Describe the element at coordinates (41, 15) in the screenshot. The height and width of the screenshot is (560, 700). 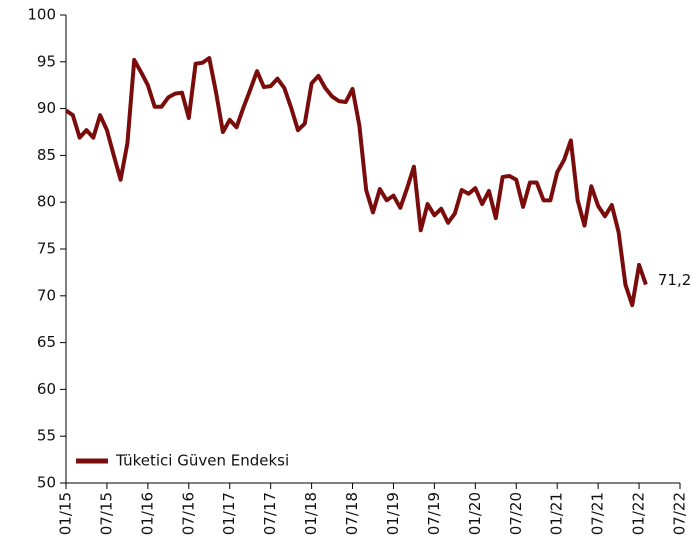
I see `y-tick-label: 100` at that location.